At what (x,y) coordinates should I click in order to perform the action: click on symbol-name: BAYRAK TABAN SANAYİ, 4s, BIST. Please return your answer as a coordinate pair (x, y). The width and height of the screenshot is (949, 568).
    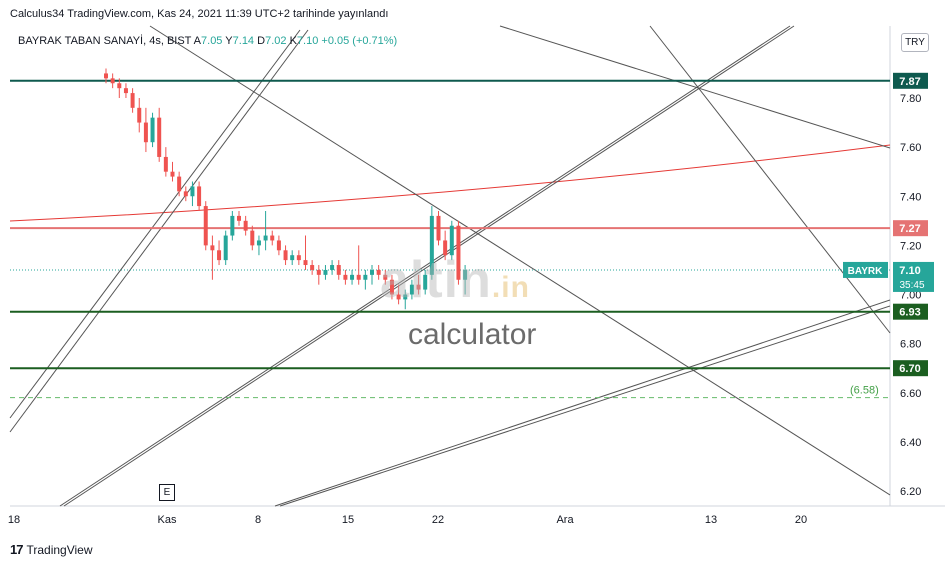
    Looking at the image, I should click on (105, 41).